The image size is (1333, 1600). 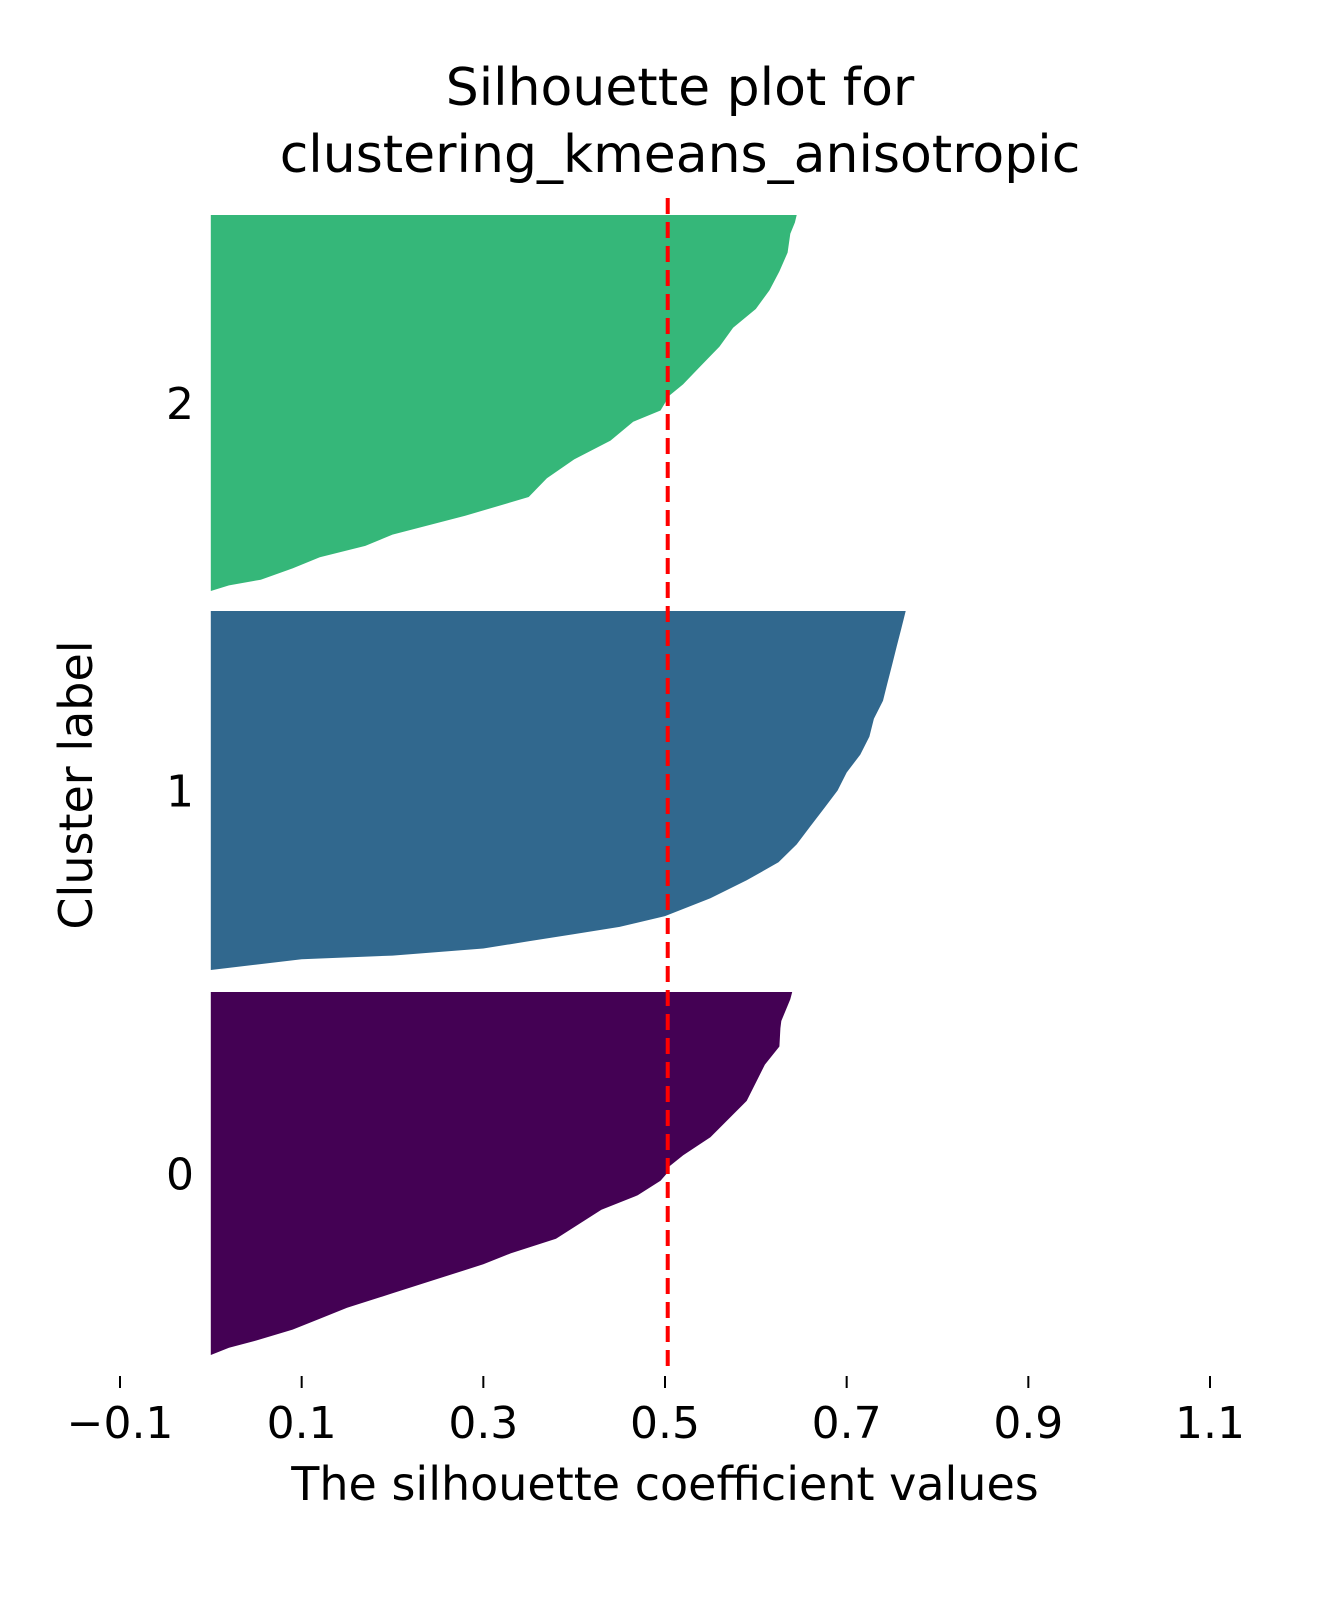 What do you see at coordinates (497, 403) in the screenshot?
I see `cluster-2-area` at bounding box center [497, 403].